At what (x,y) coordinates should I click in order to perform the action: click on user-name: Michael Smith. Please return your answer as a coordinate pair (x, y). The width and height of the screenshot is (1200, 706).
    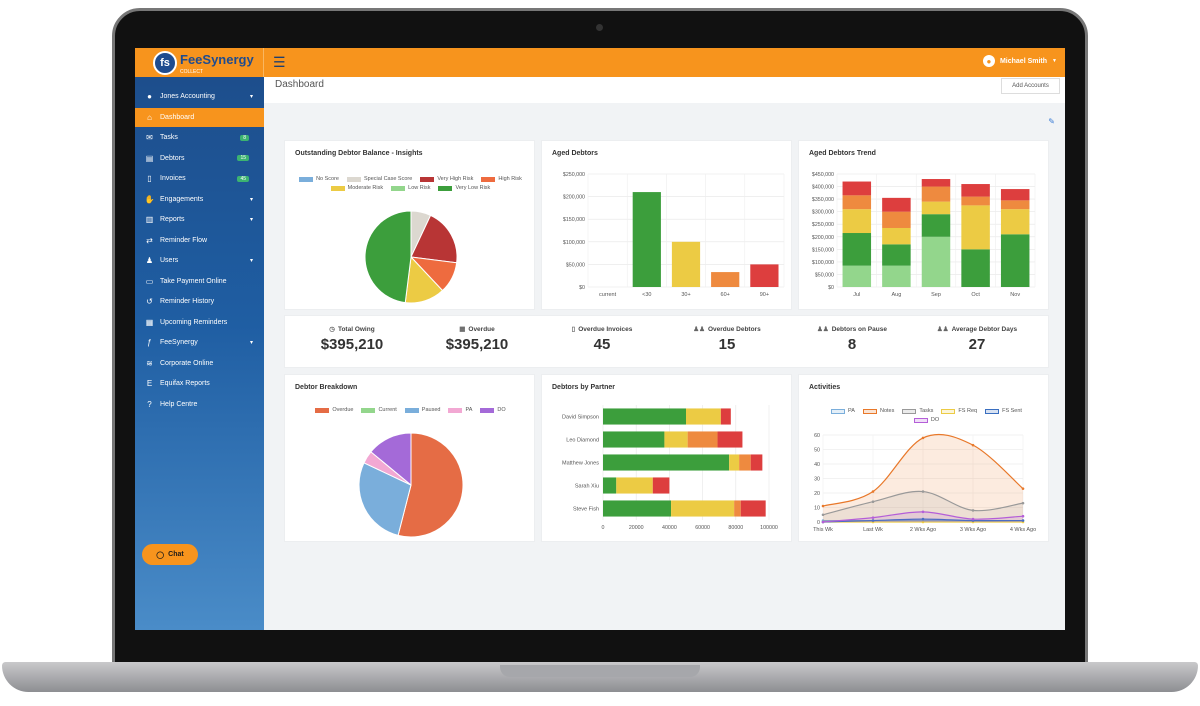
    Looking at the image, I should click on (1023, 61).